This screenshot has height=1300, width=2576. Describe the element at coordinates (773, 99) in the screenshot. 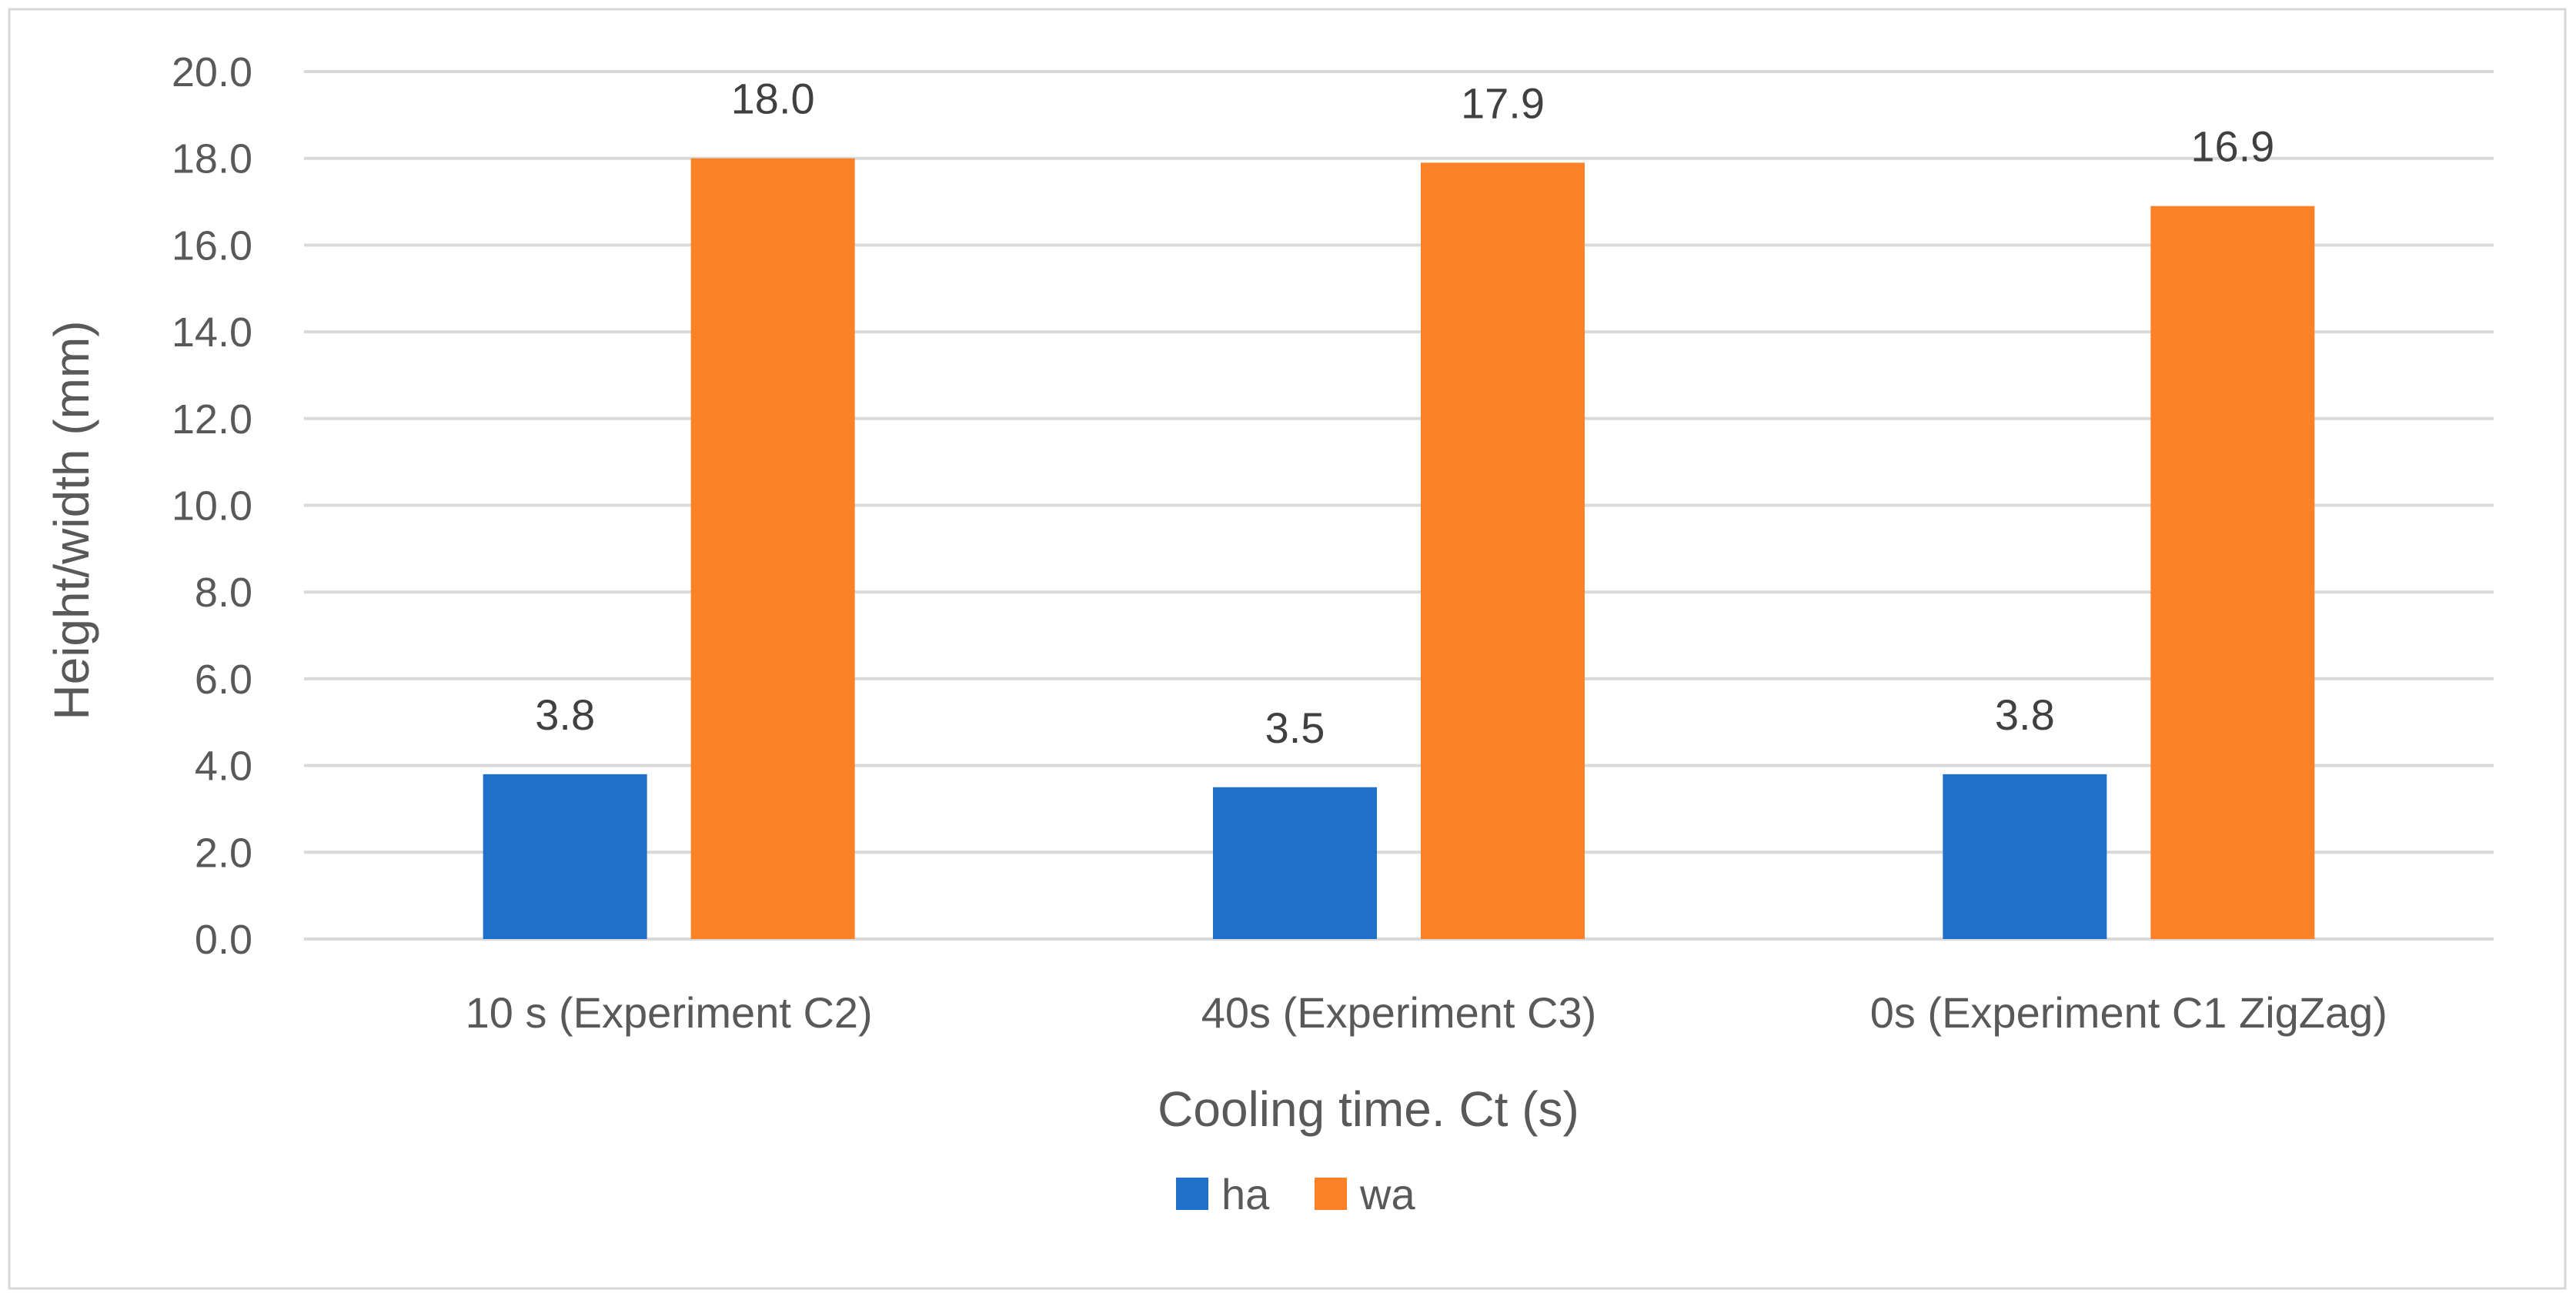

I see `data-label-wa: 18.0` at that location.